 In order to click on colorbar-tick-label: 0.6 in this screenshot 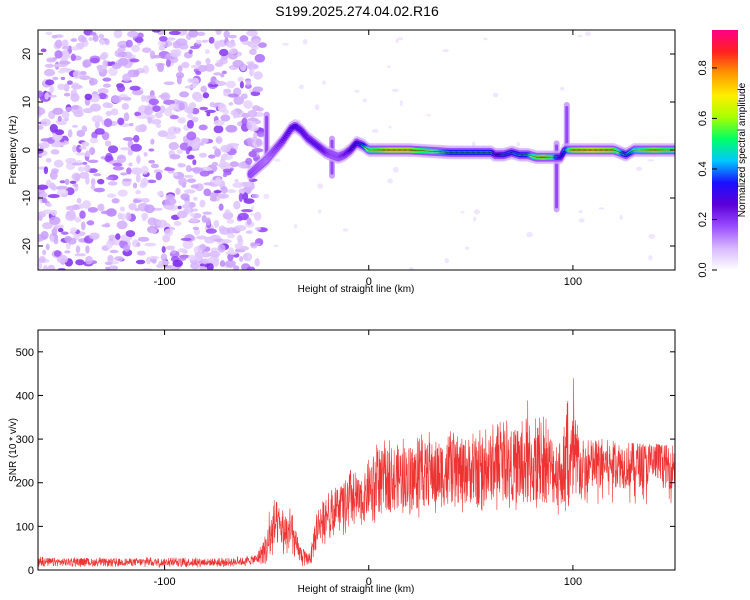, I will do `click(703, 118)`.